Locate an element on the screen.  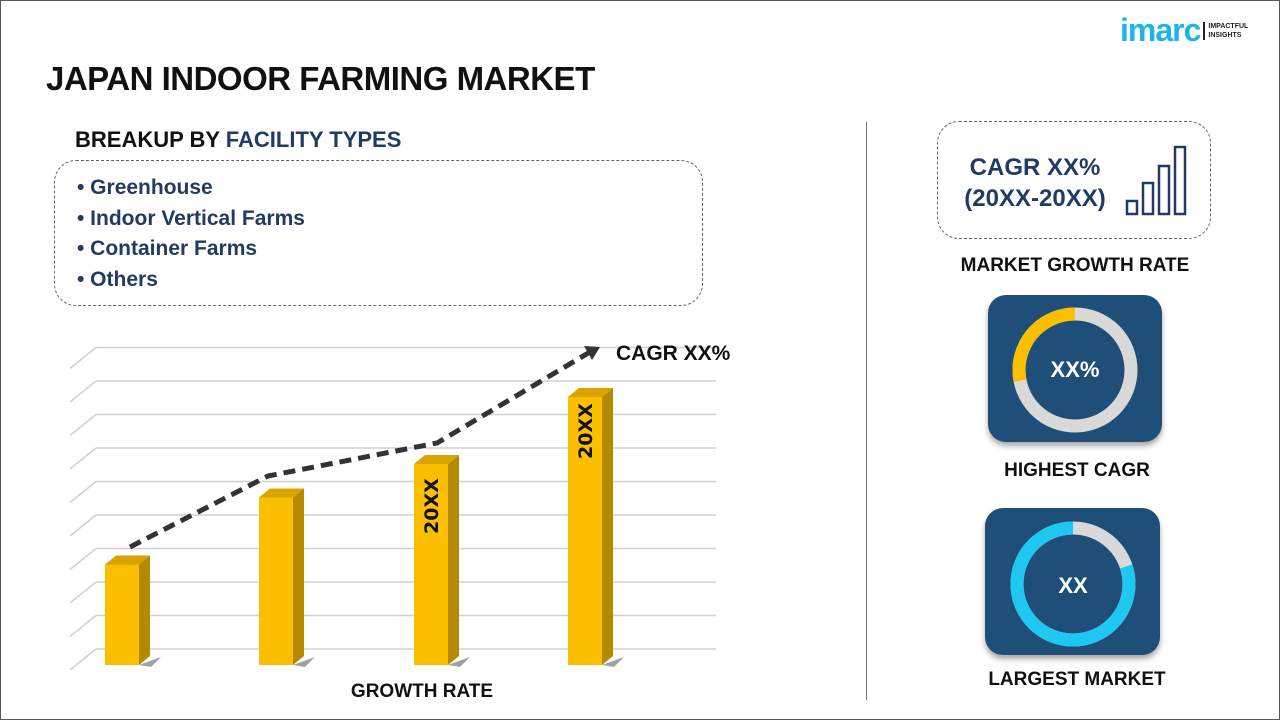
heading-prefix: BREAKUP BY is located at coordinates (150, 139).